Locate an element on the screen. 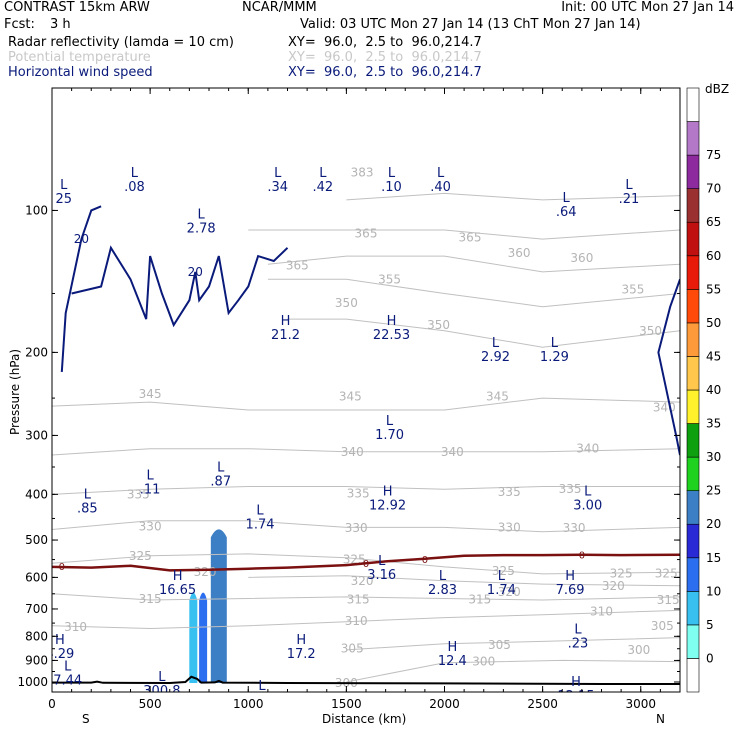 Image resolution: width=740 pixels, height=740 pixels. theta-label: 340 is located at coordinates (452, 452).